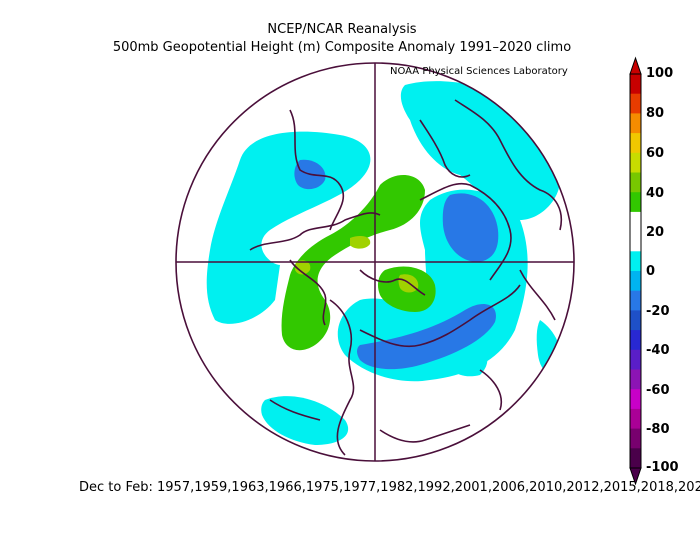 This screenshot has width=700, height=542. Describe the element at coordinates (305, 420) in the screenshot. I see `anomaly-negative-southeast` at that location.